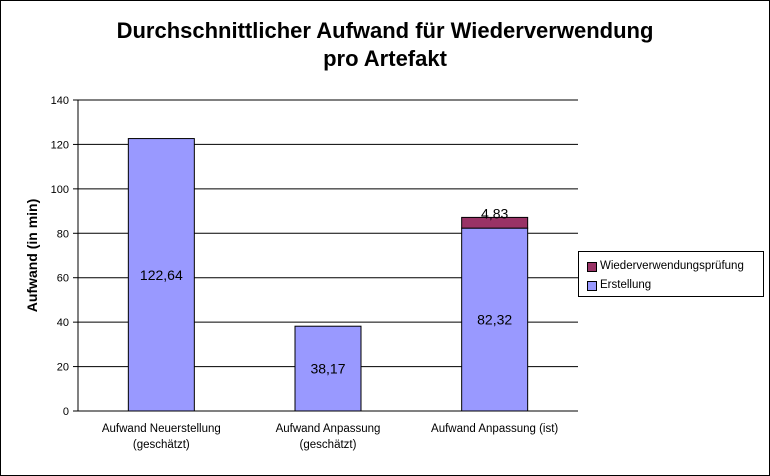 The image size is (770, 476). I want to click on category-label-1-0: Aufwand Anpassung, so click(328, 429).